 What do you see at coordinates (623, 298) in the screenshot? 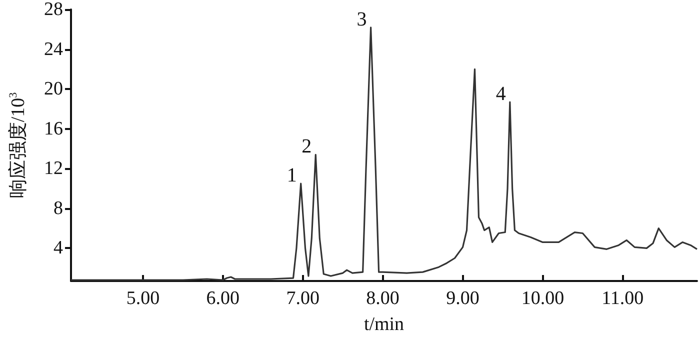
I see `x-tick-label: 11.00` at bounding box center [623, 298].